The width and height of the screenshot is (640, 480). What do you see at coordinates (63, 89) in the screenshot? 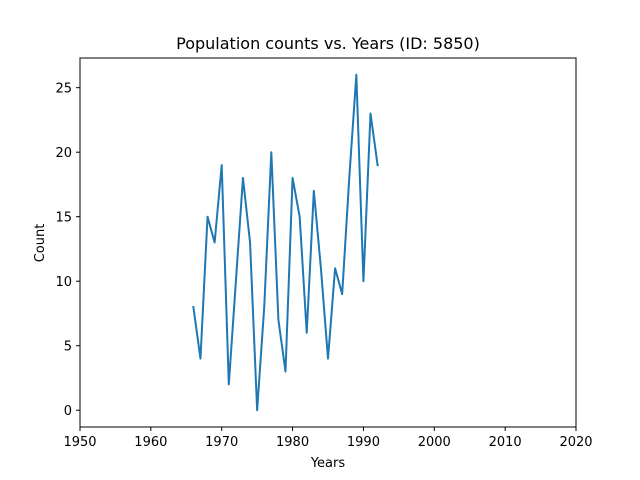
I see `y-tick-label: 25` at bounding box center [63, 89].